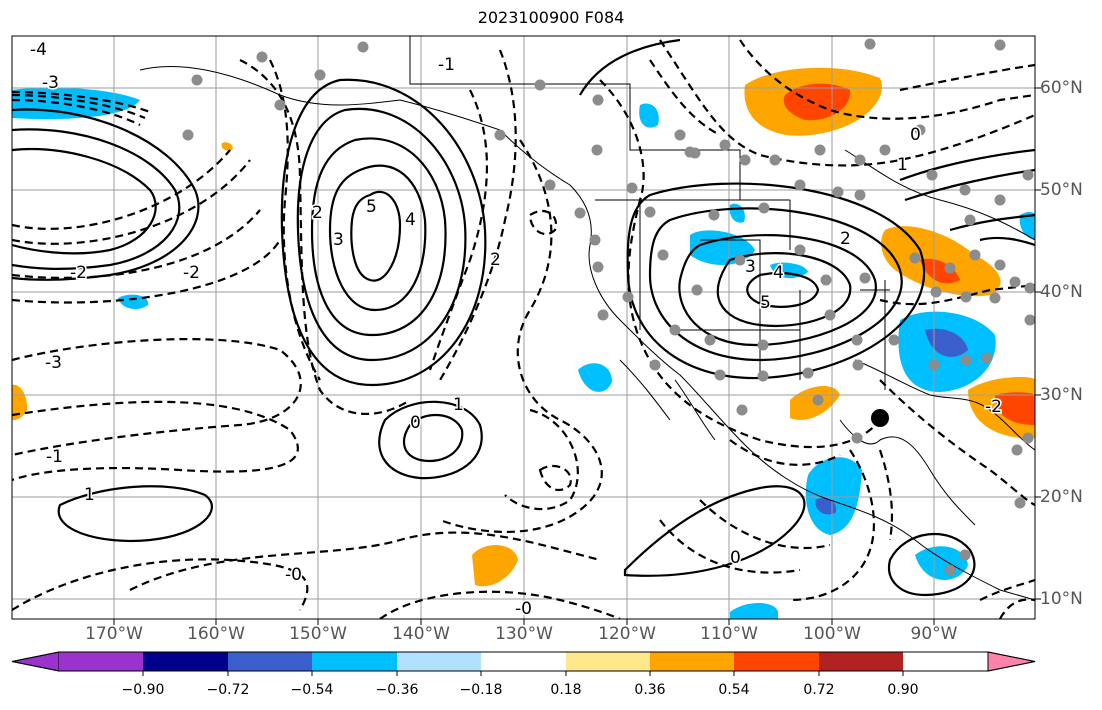 This screenshot has width=1102, height=710. I want to click on shade-purple-se, so click(946, 342).